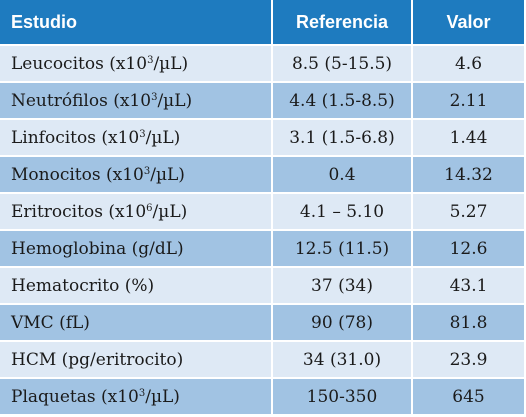  I want to click on study-label: HCM (pg/eritrocito), so click(97, 359).